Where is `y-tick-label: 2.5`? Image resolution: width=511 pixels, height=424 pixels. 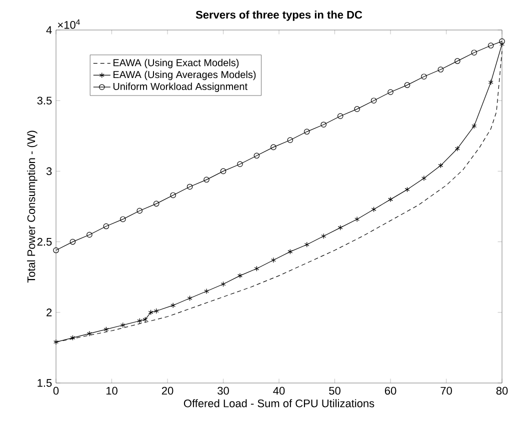
y-tick-label: 2.5 is located at coordinates (44, 242).